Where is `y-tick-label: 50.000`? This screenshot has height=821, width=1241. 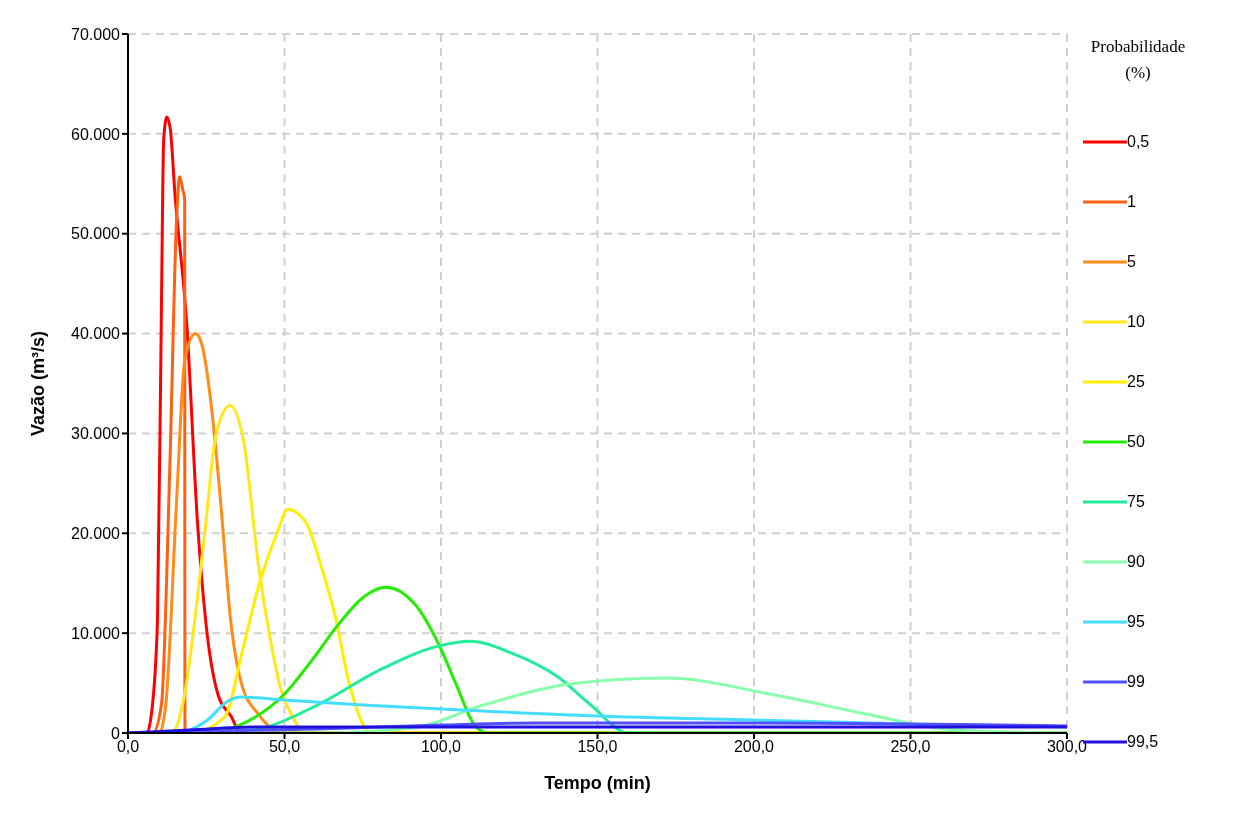 y-tick-label: 50.000 is located at coordinates (96, 234).